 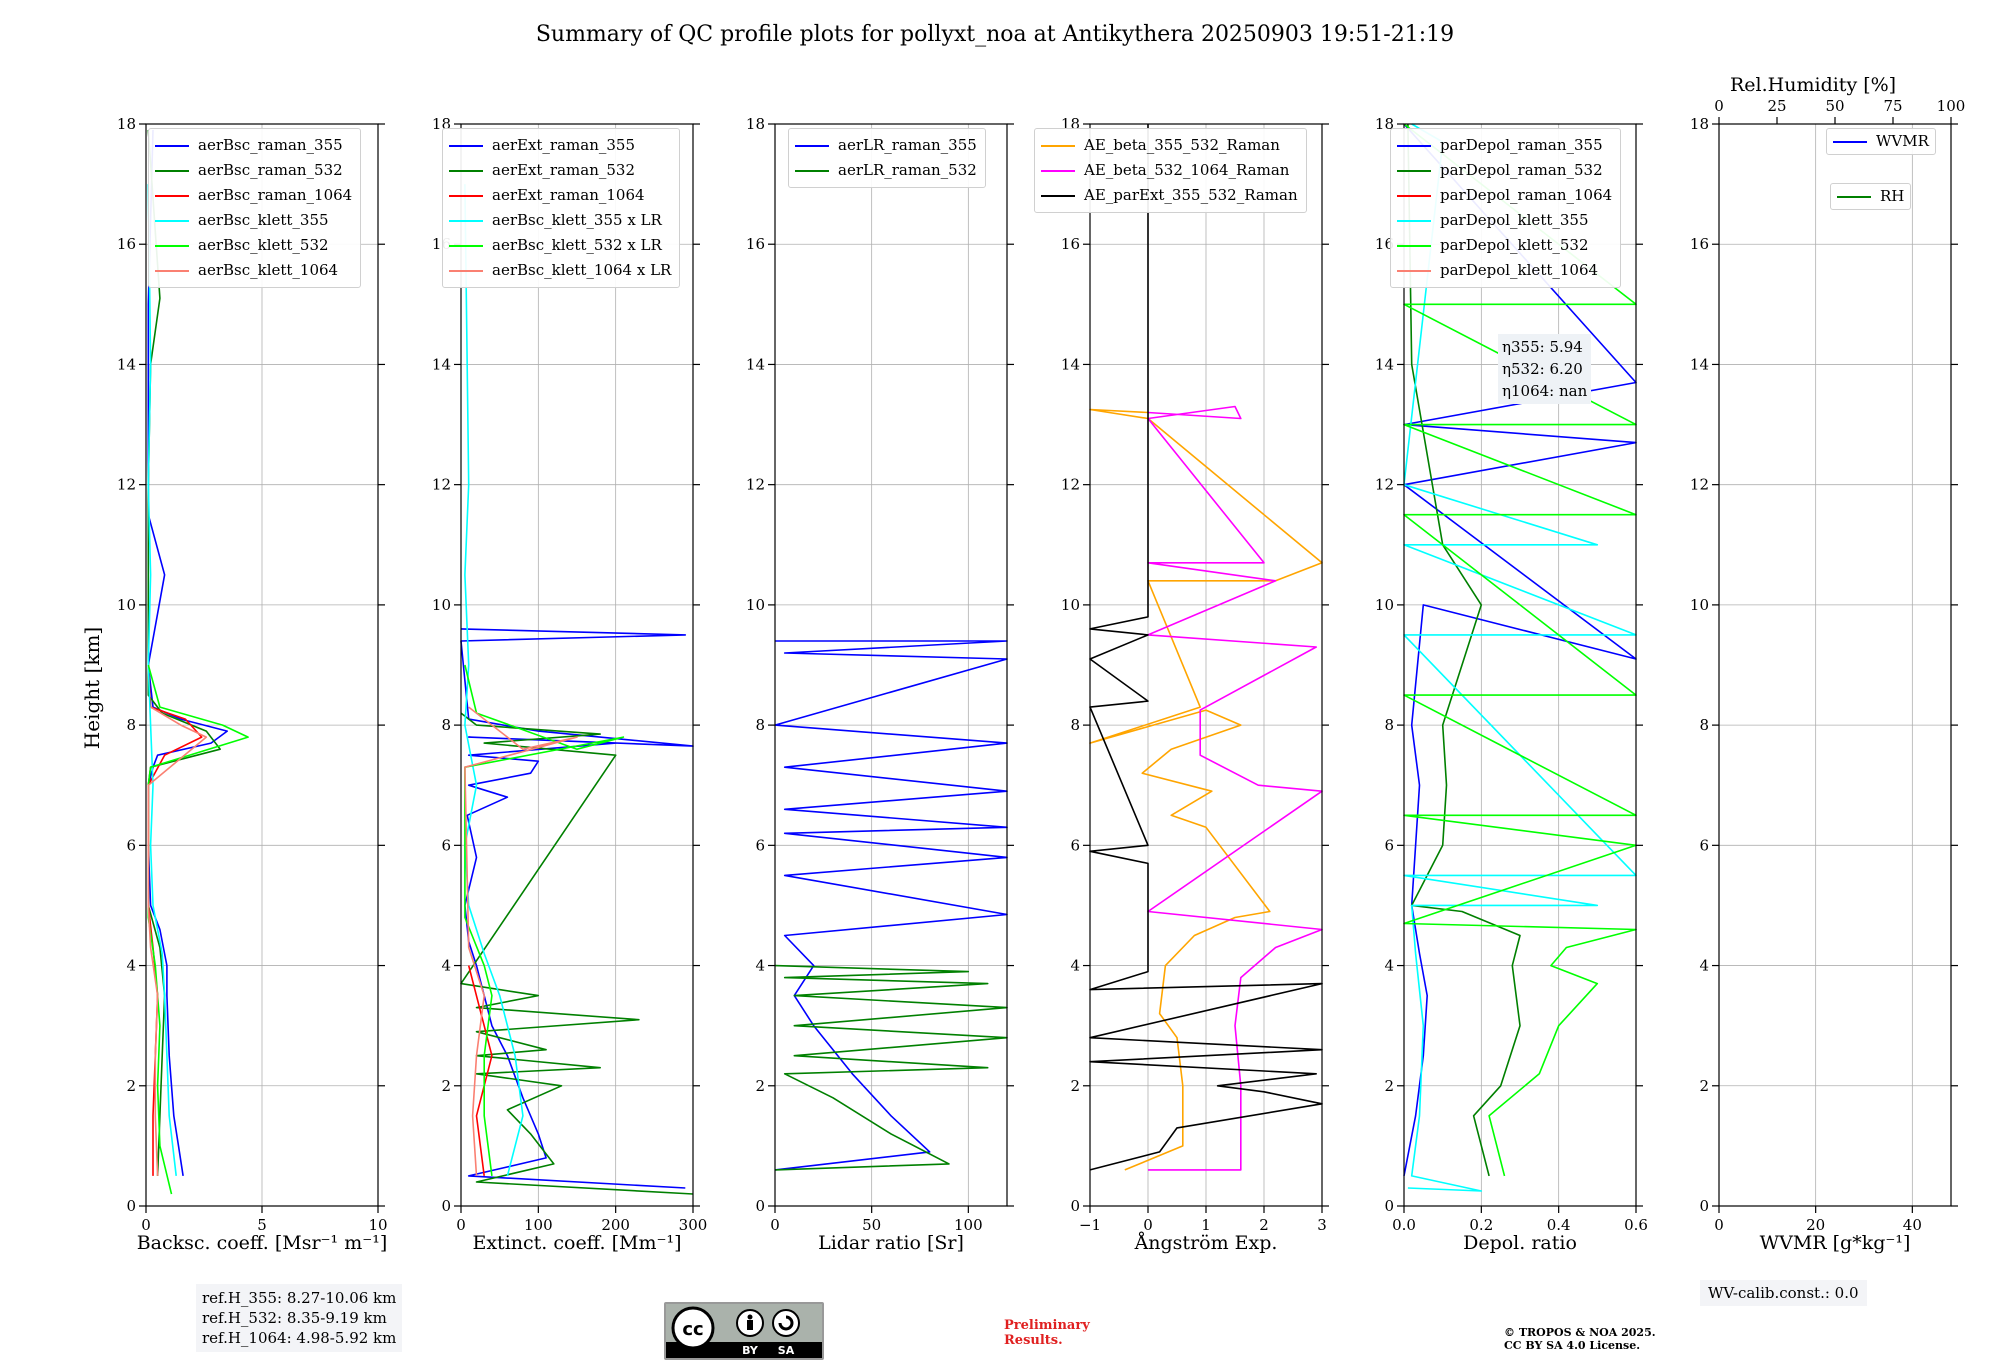 I want to click on copyright-line1: © TROPOS & NOA 2025., so click(x=1580, y=1332).